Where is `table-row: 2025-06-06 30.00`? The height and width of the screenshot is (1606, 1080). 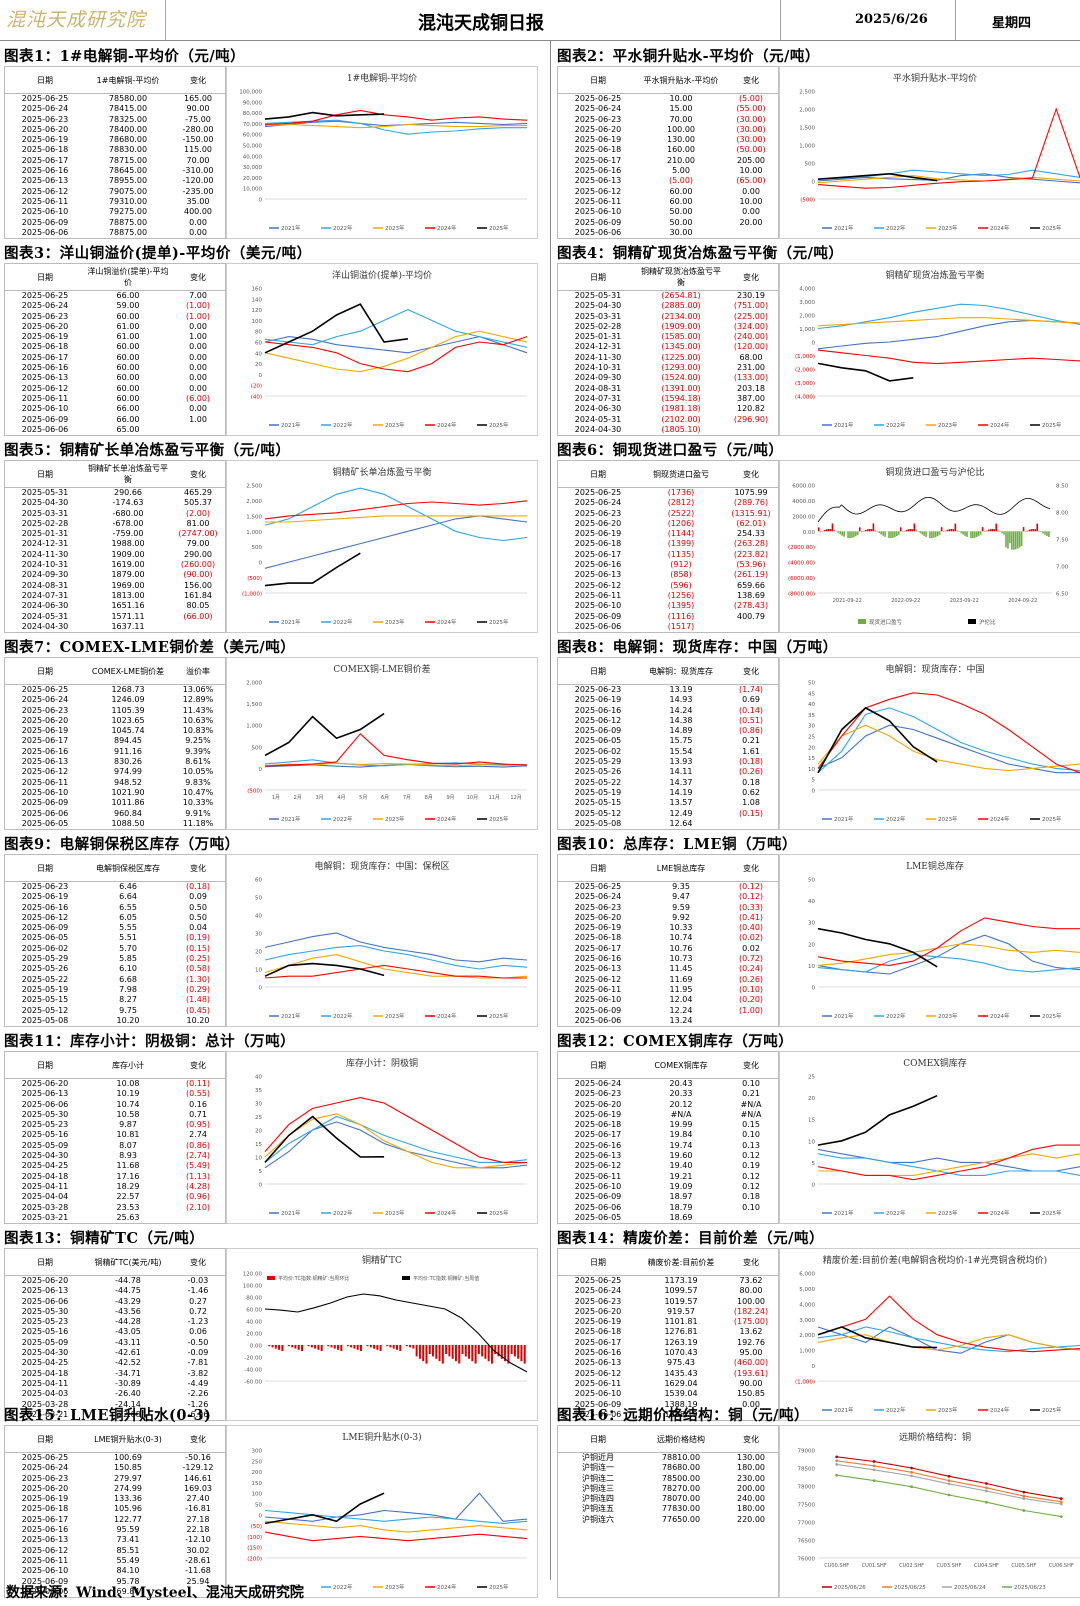
table-row: 2025-06-06 30.00 is located at coordinates (668, 233).